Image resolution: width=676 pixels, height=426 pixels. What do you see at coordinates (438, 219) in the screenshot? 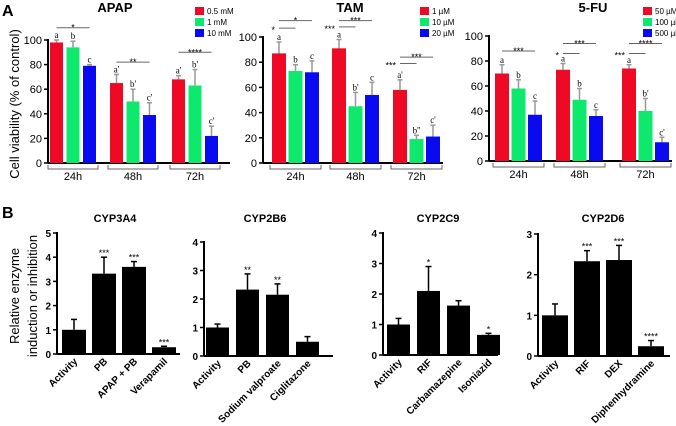
I see `chart-title: CYP2C9` at bounding box center [438, 219].